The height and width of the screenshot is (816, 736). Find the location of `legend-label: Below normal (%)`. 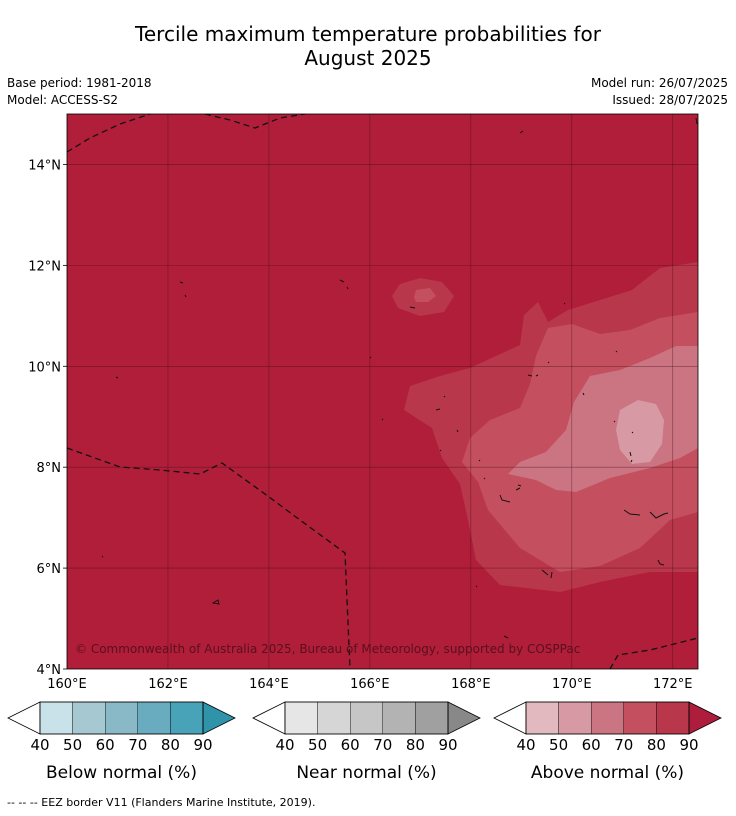

legend-label: Below normal (%) is located at coordinates (121, 773).